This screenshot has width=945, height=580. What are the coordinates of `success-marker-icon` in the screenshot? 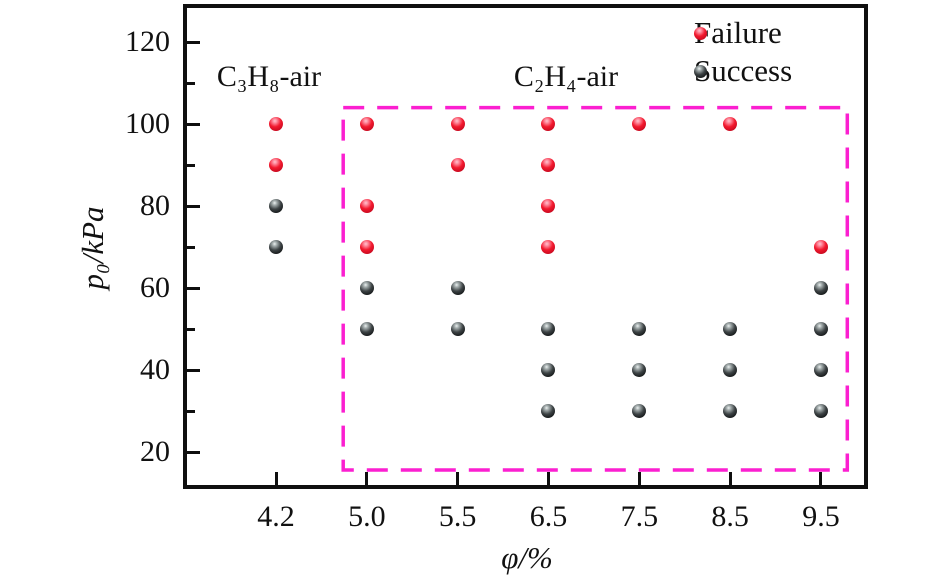 It's located at (700, 71).